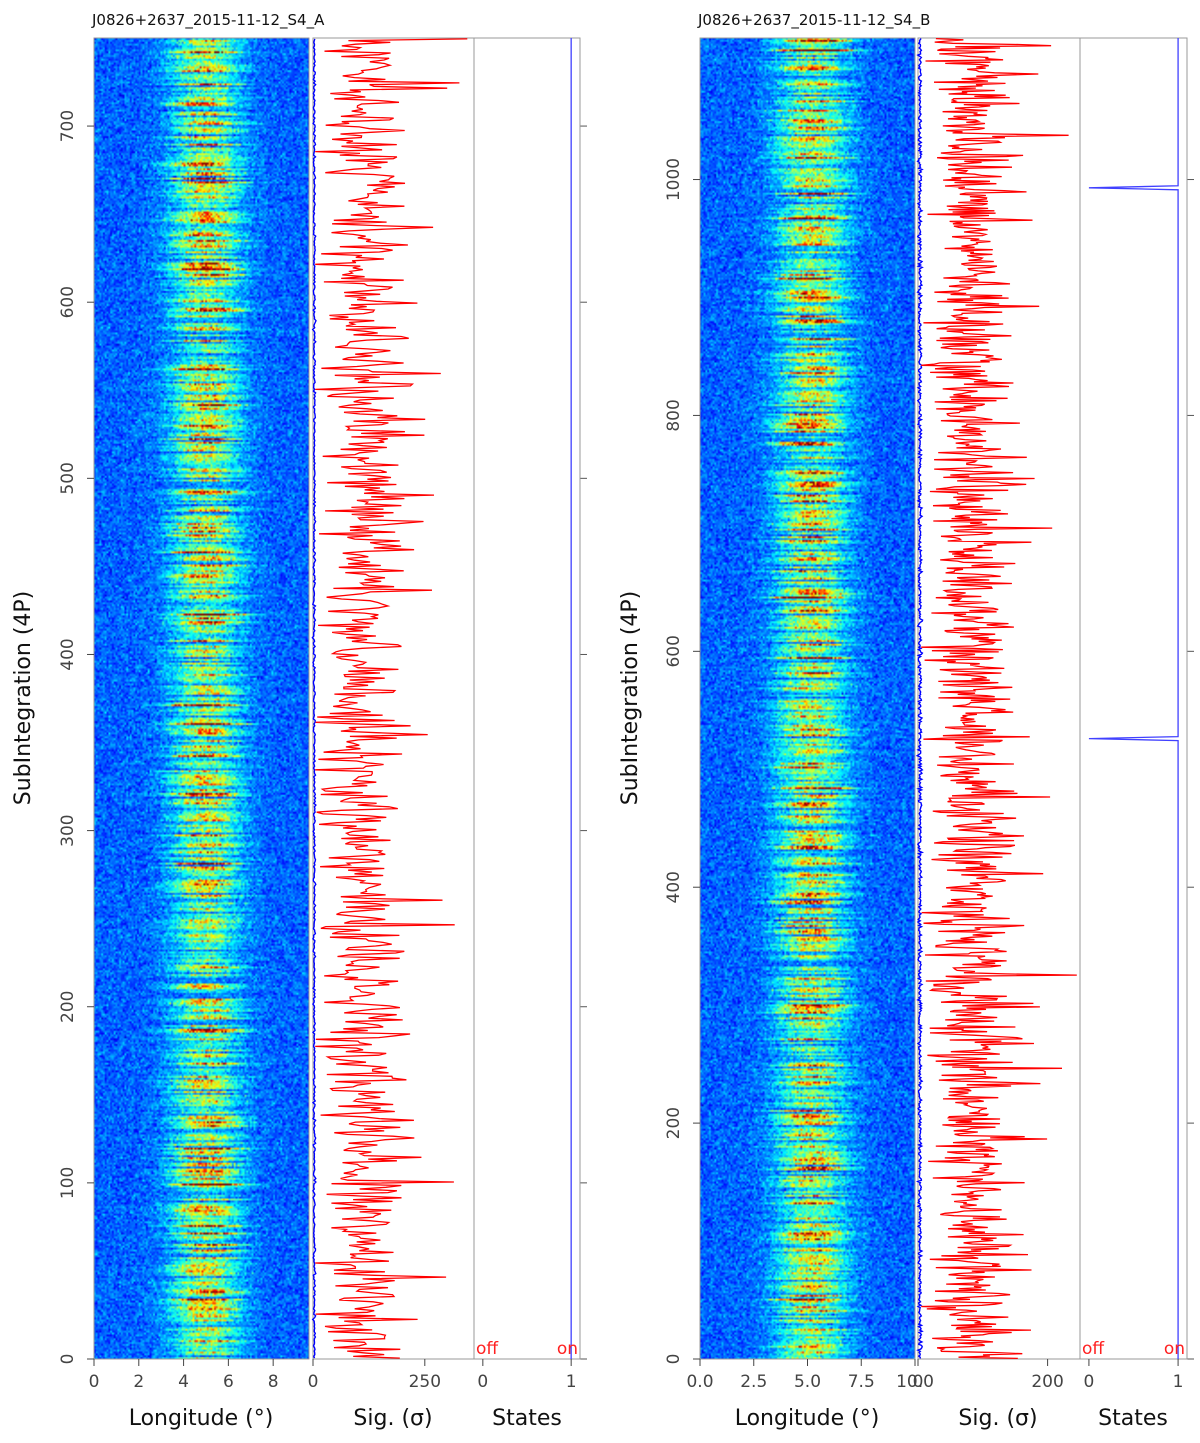  What do you see at coordinates (567, 1349) in the screenshot?
I see `panel-a-on-label: on` at bounding box center [567, 1349].